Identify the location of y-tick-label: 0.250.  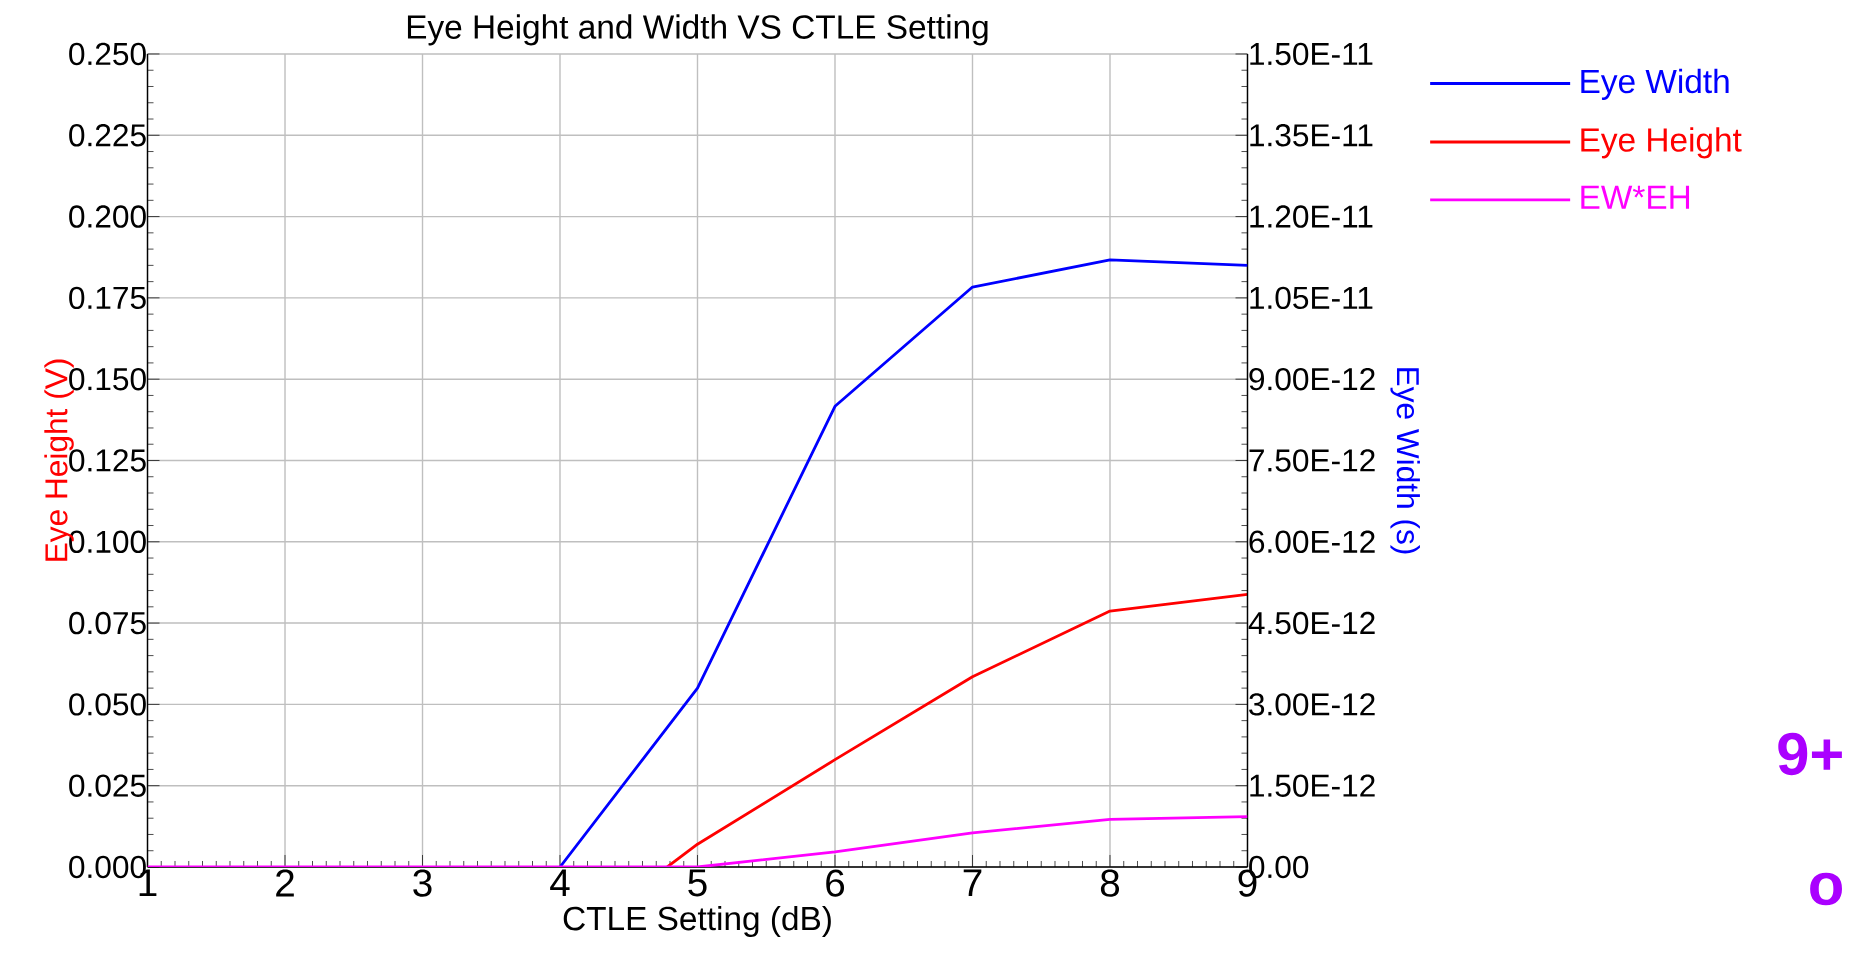
(107, 54).